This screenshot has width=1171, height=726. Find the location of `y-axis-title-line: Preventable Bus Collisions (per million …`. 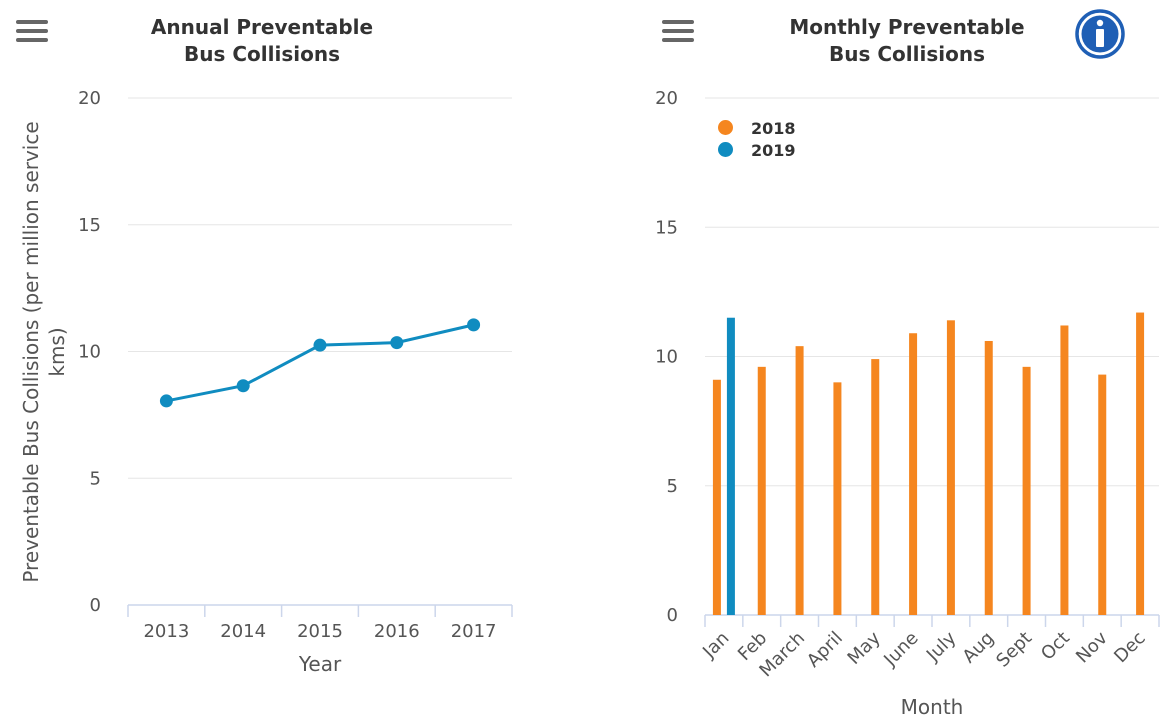

y-axis-title-line: Preventable Bus Collisions (per million … is located at coordinates (31, 351).